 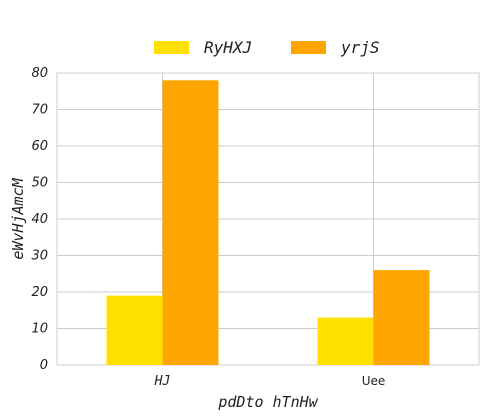 I want to click on y-tick-label: 60, so click(x=39, y=146).